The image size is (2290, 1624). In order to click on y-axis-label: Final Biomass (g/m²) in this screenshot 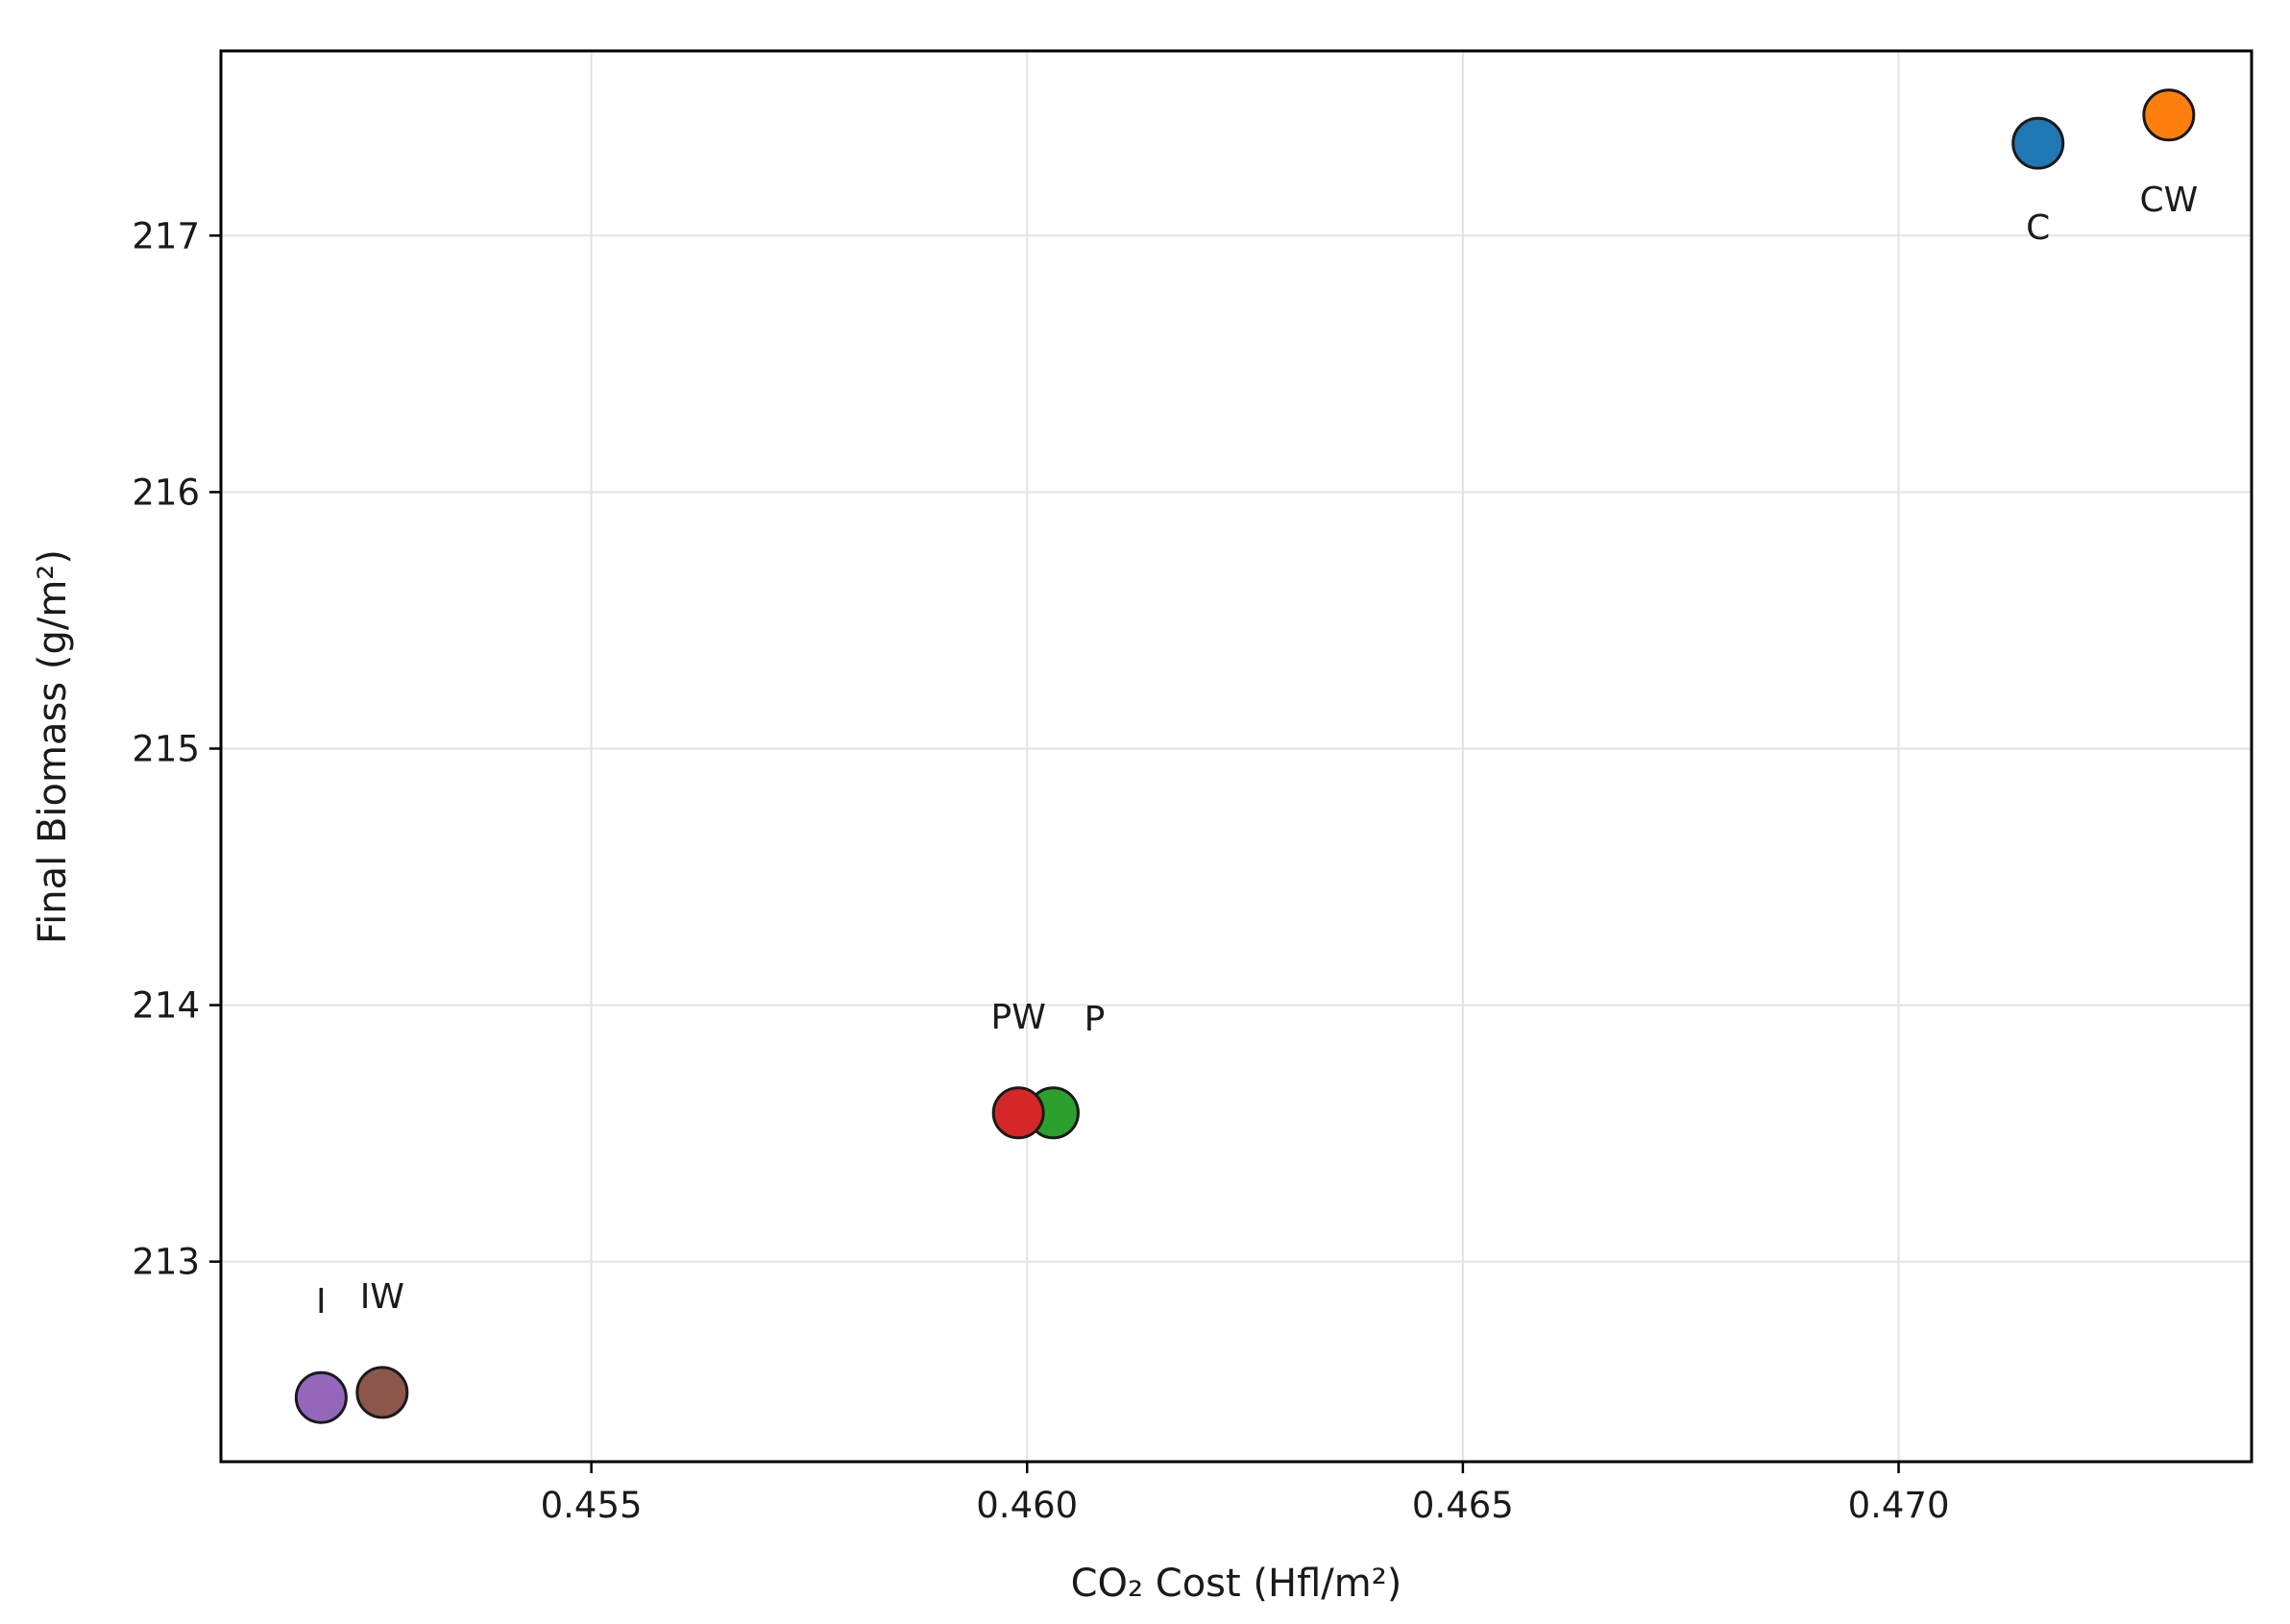, I will do `click(53, 746)`.